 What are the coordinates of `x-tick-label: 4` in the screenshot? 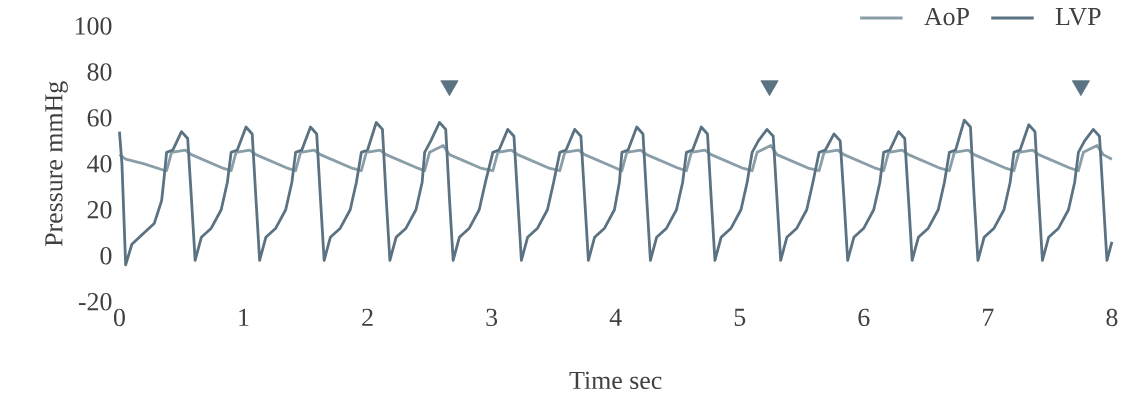 It's located at (615, 317).